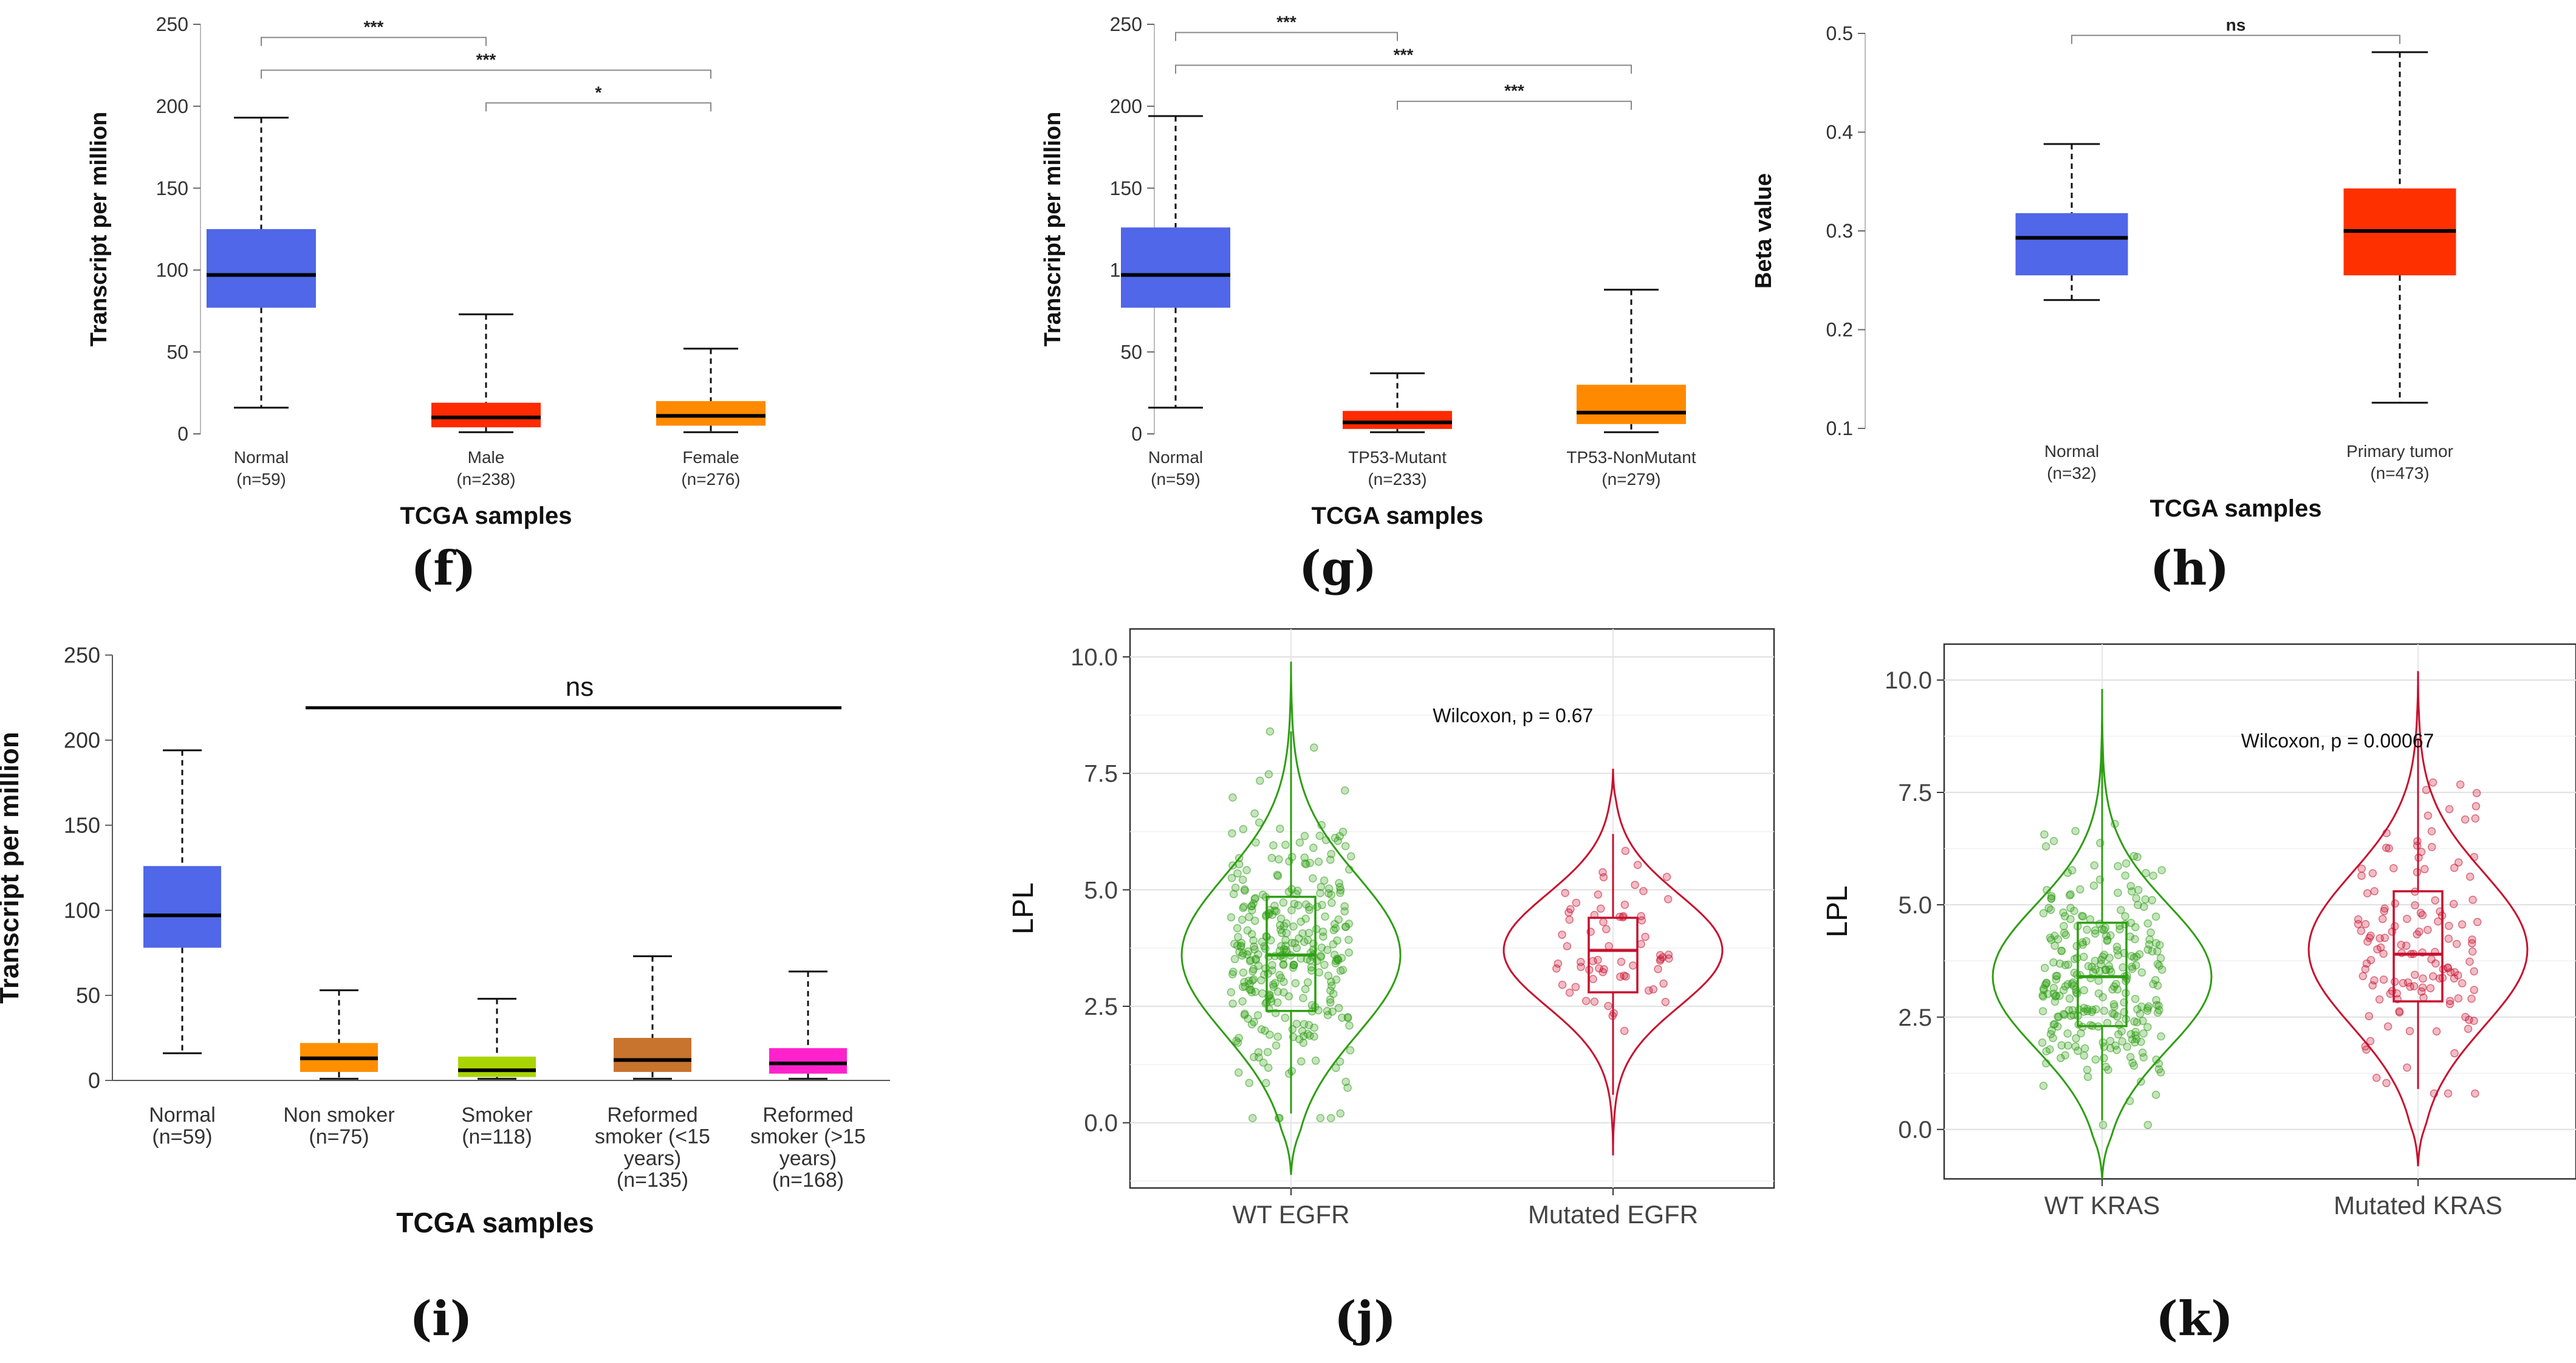 The width and height of the screenshot is (2576, 1363). What do you see at coordinates (1175, 268) in the screenshot?
I see `box-normal` at bounding box center [1175, 268].